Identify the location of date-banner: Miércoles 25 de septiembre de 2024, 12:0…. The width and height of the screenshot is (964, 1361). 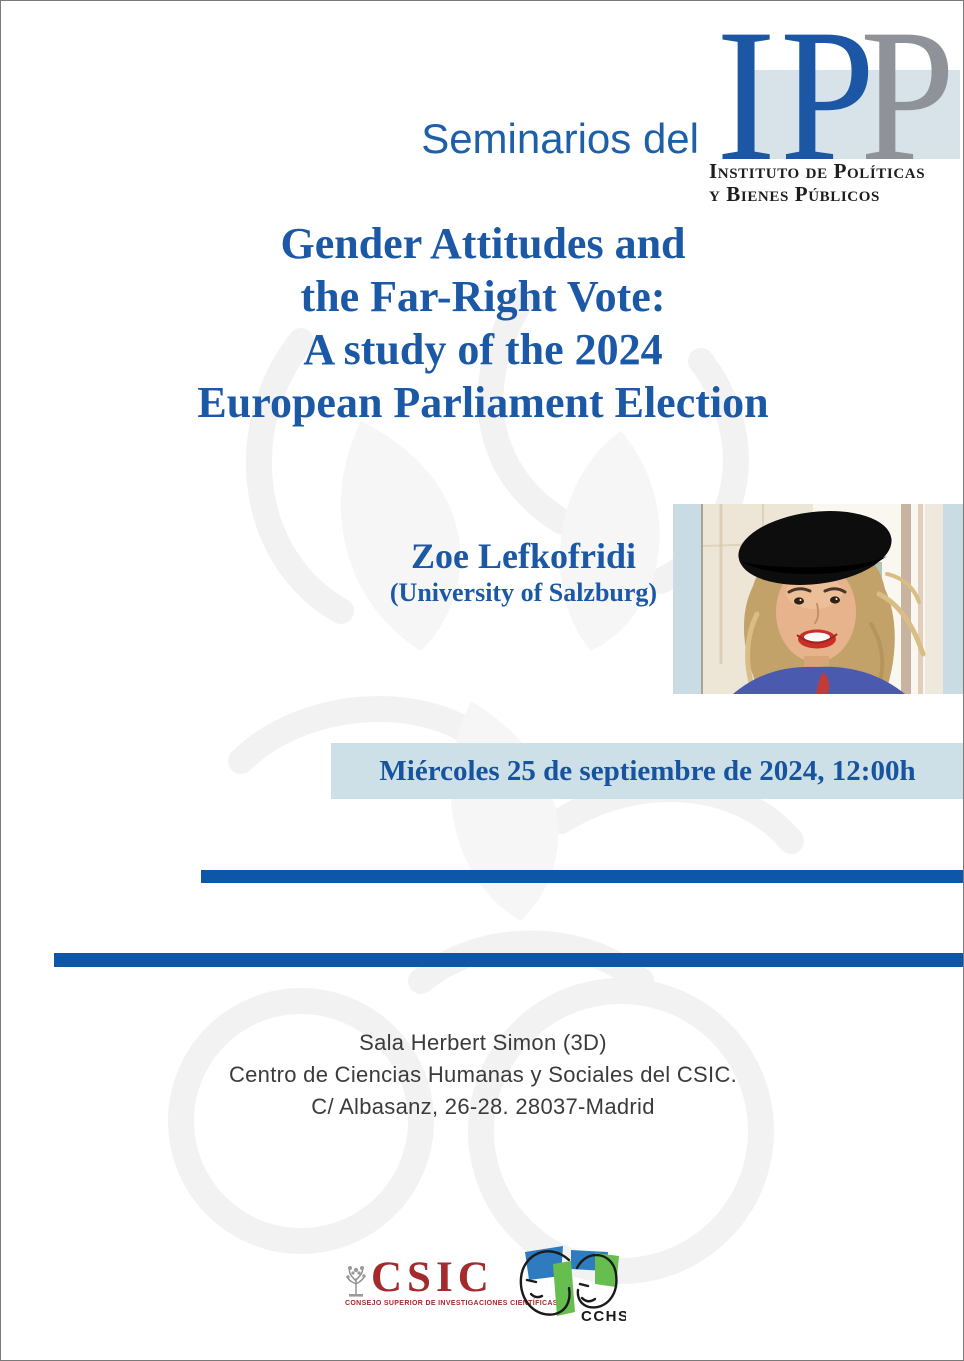
(647, 771).